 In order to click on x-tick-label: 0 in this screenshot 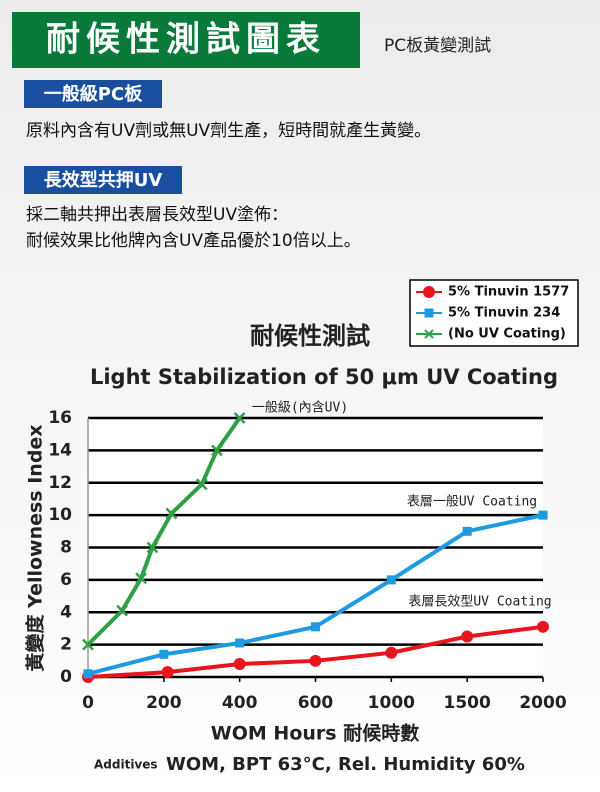, I will do `click(88, 703)`.